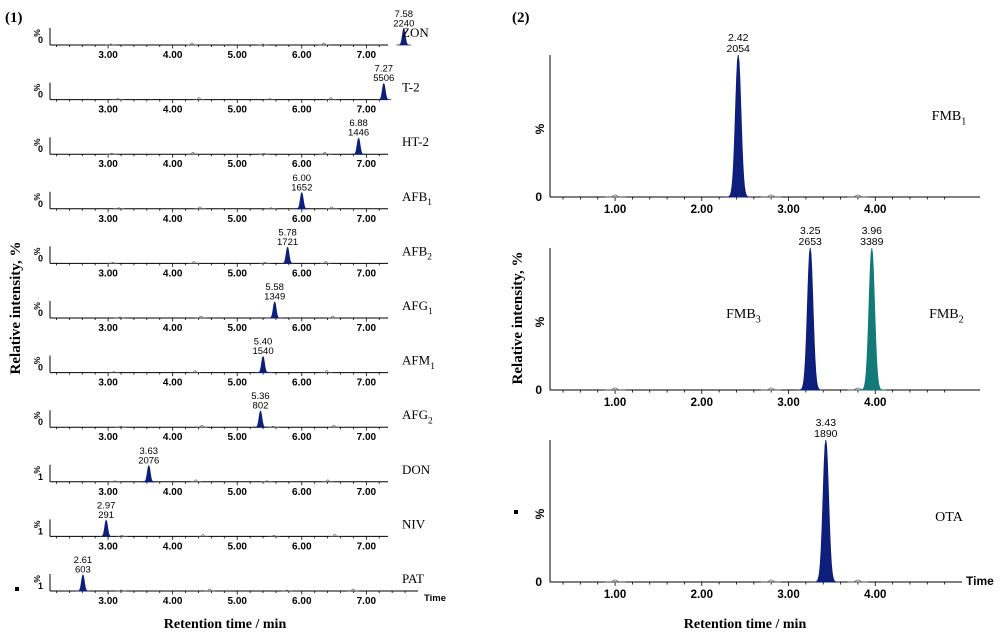  Describe the element at coordinates (404, 14) in the screenshot. I see `peak-retention-time: 7.58` at that location.